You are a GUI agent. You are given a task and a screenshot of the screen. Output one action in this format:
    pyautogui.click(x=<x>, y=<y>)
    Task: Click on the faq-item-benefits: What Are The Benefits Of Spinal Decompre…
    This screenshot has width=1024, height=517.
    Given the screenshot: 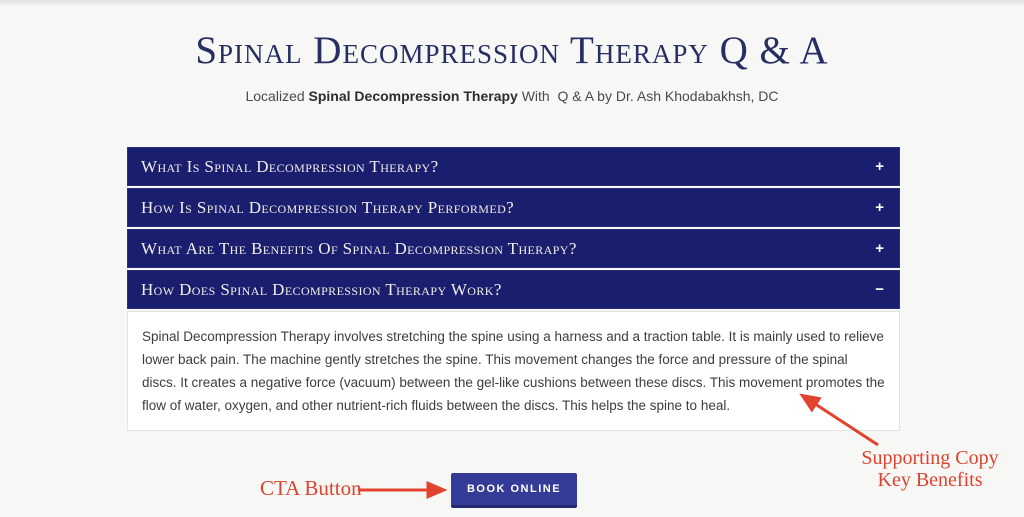 What is the action you would take?
    pyautogui.click(x=513, y=248)
    